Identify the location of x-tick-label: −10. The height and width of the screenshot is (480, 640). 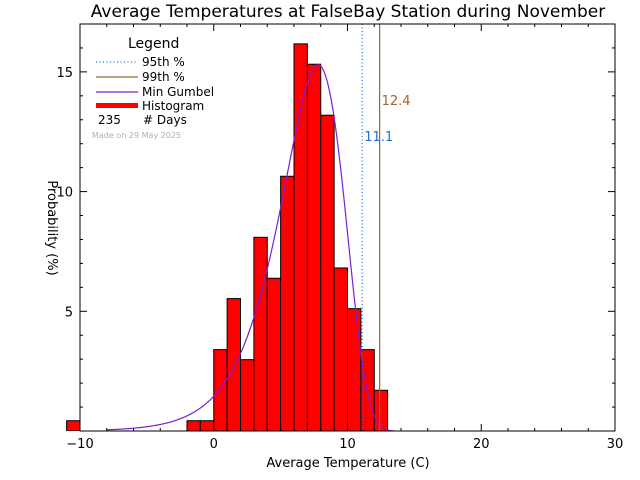
(79, 444).